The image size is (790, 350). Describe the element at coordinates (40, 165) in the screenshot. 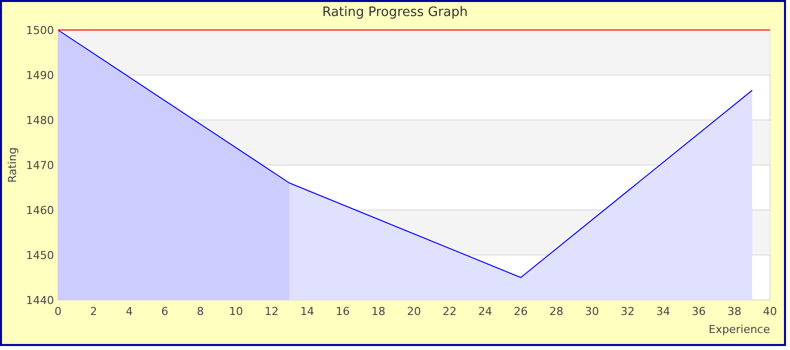

I see `y-tick-label: 1470` at that location.